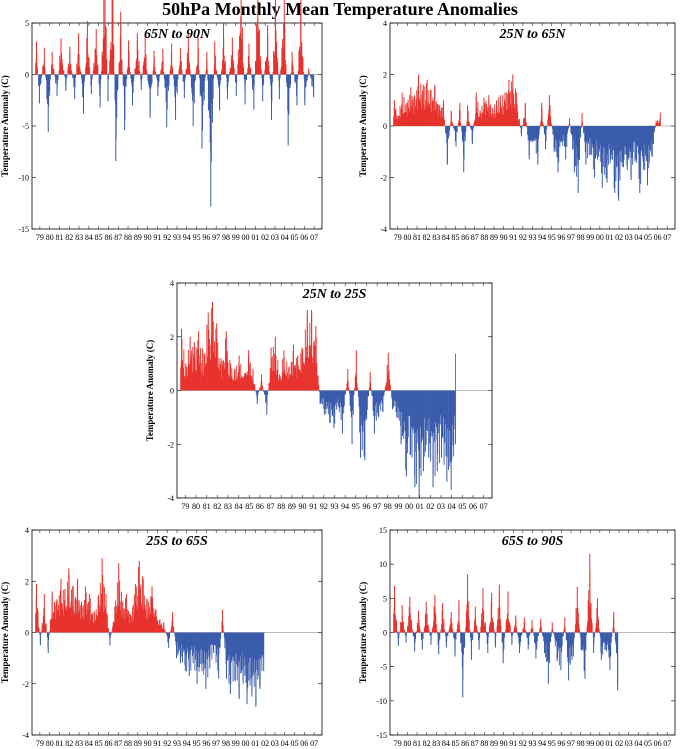 The image size is (680, 749). I want to click on plot-frame, so click(177, 126).